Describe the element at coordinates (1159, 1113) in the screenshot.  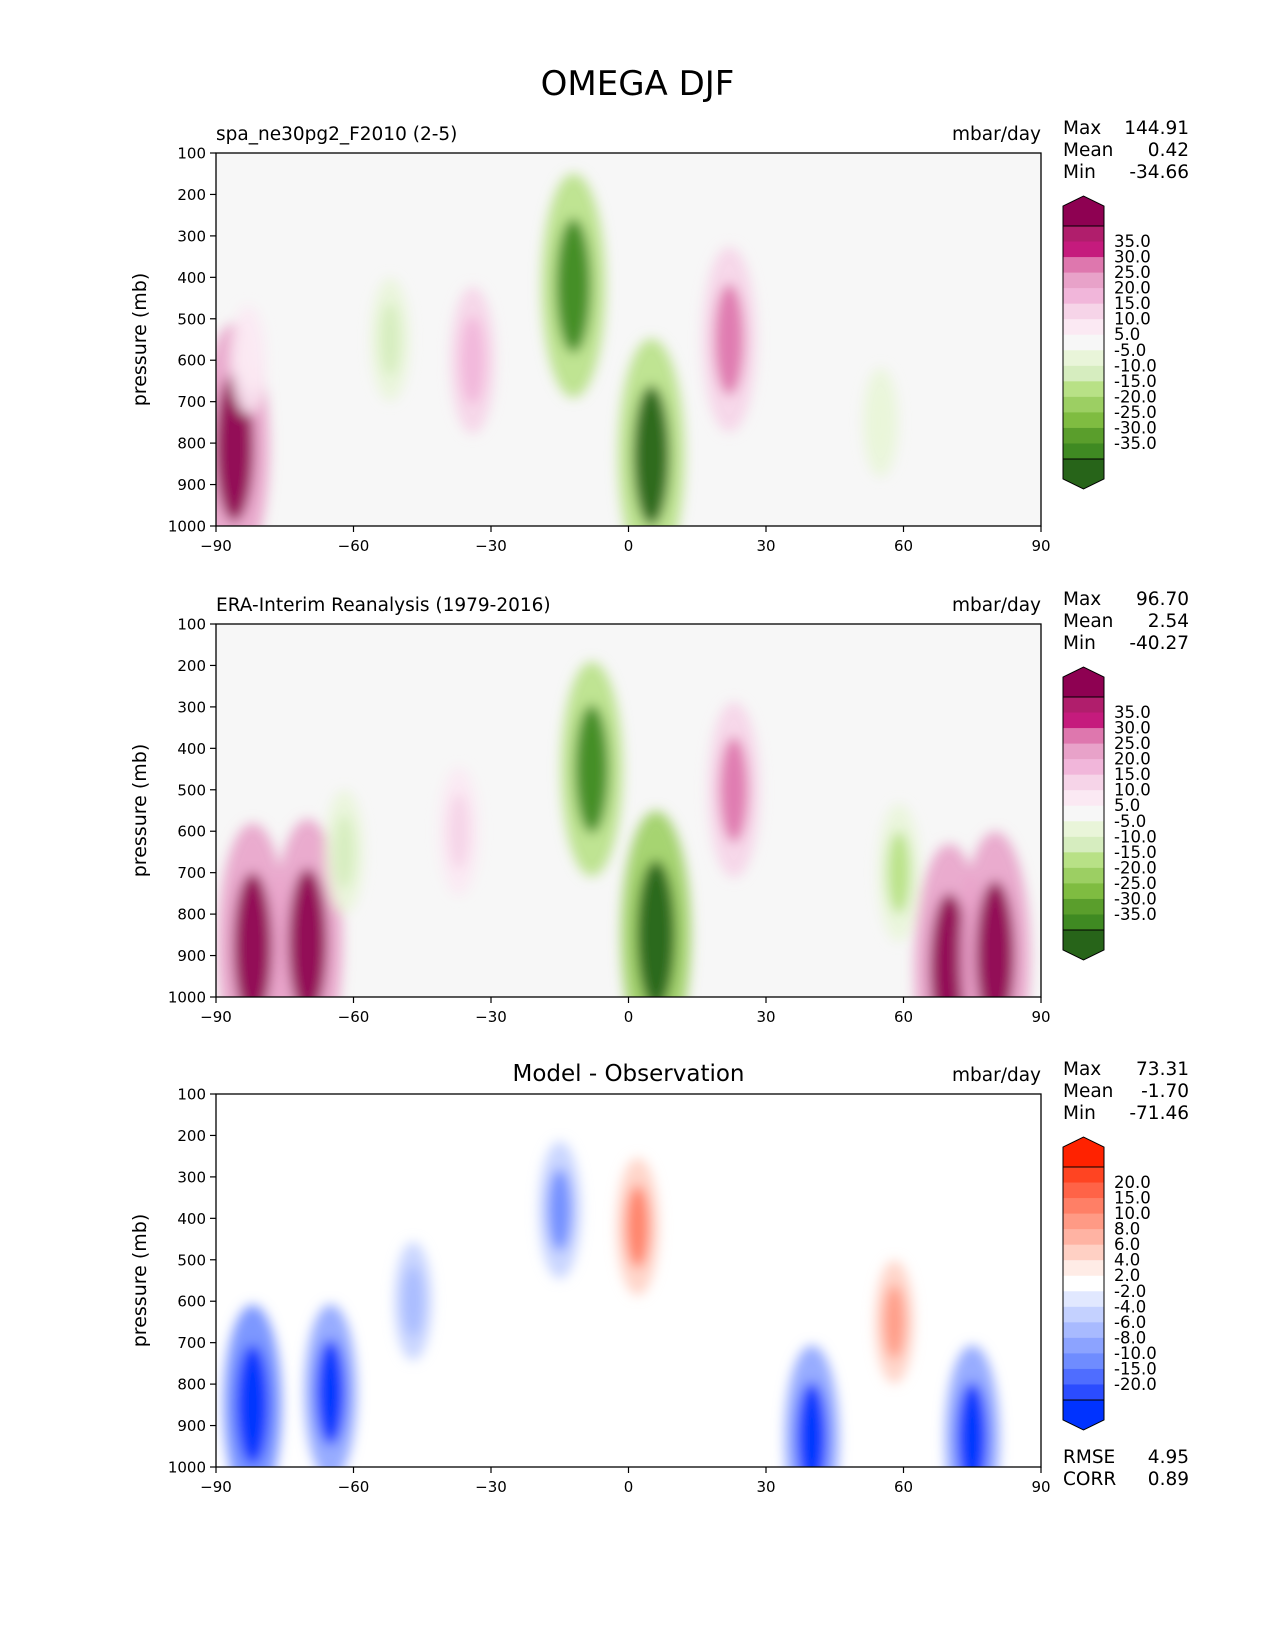
I see `stat-value: -71.46` at that location.